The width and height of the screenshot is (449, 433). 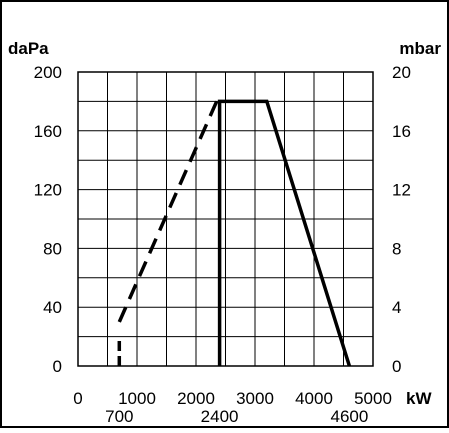 I want to click on y-tick-label-right: 4, so click(x=396, y=307).